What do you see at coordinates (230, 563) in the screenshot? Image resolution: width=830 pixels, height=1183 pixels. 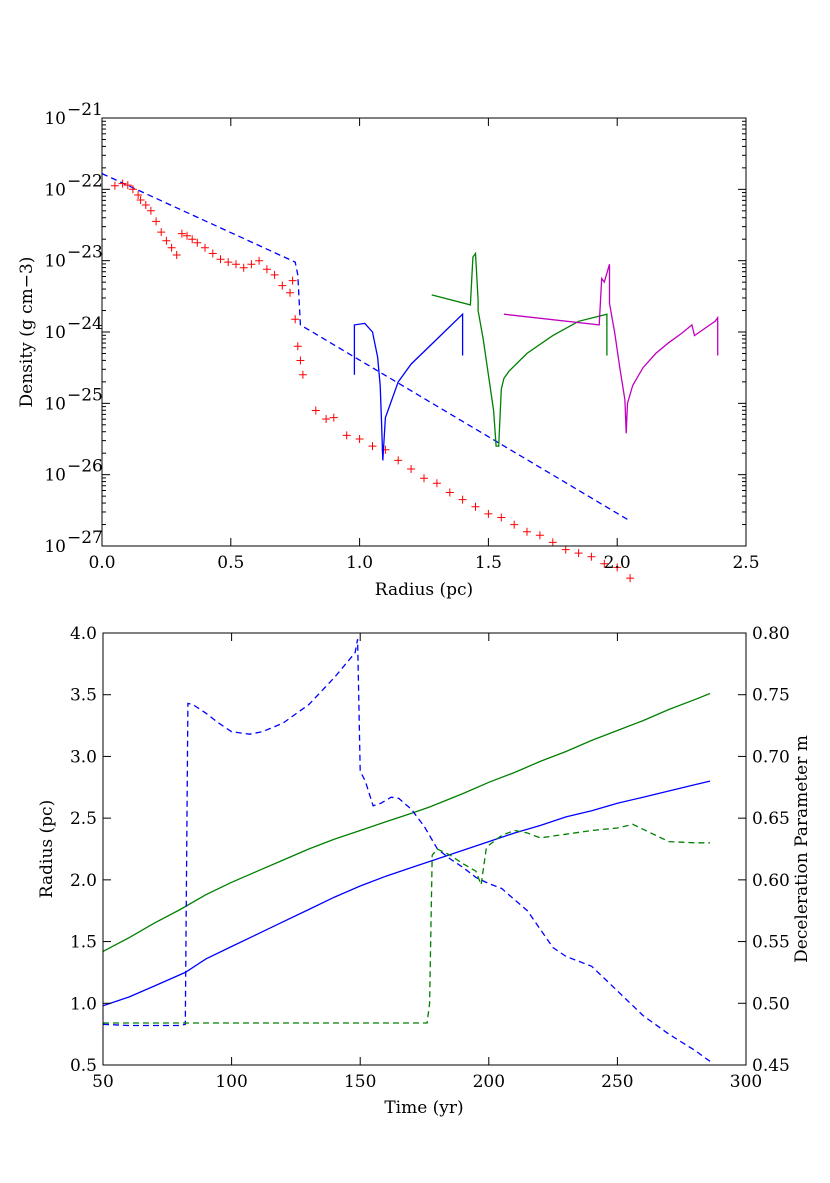 I see `density-x-tick-label: 0.5` at bounding box center [230, 563].